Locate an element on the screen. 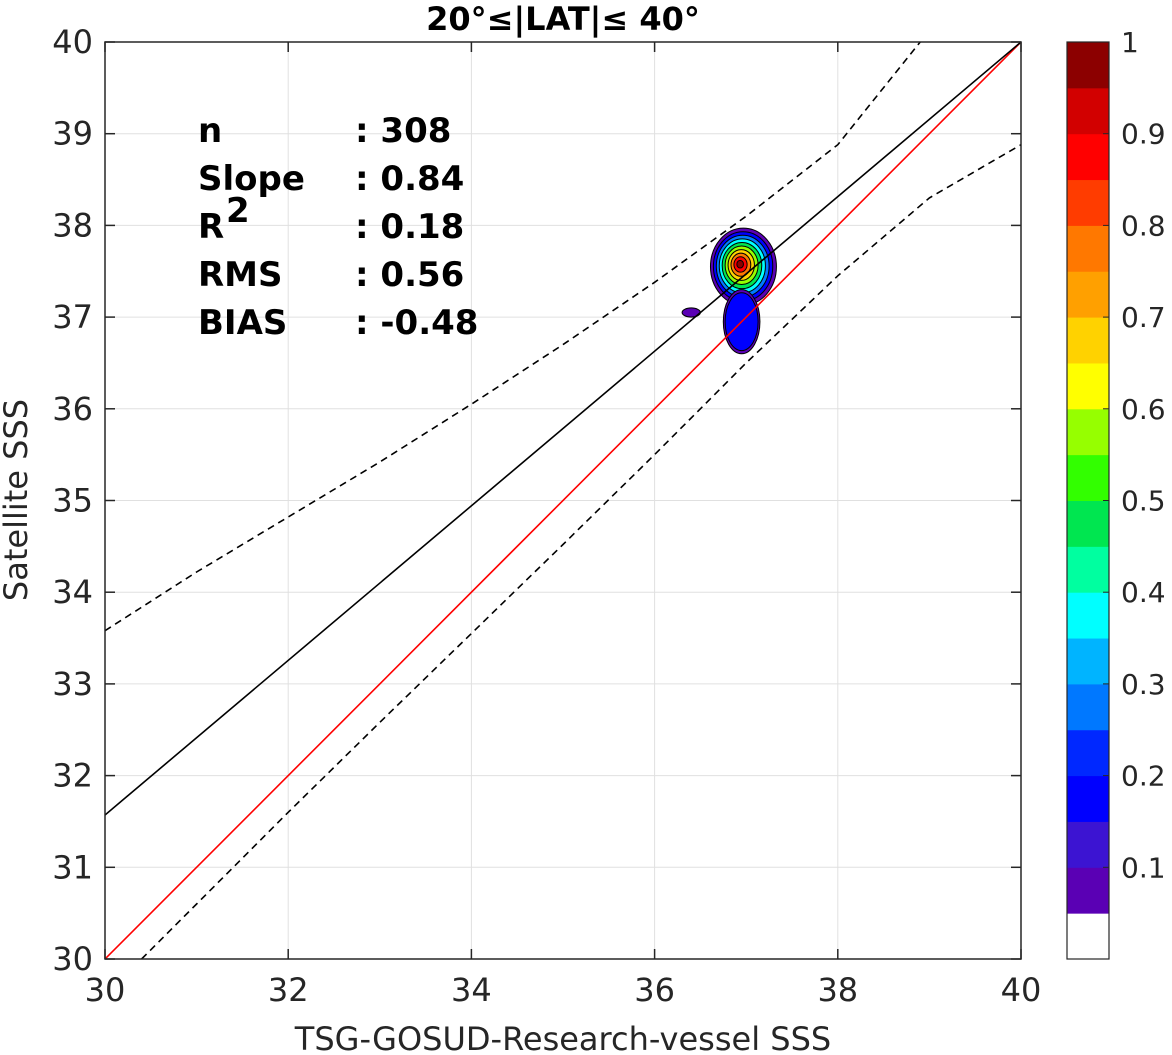 This screenshot has width=1172, height=1055. y-tick-label: 31 is located at coordinates (72, 867).